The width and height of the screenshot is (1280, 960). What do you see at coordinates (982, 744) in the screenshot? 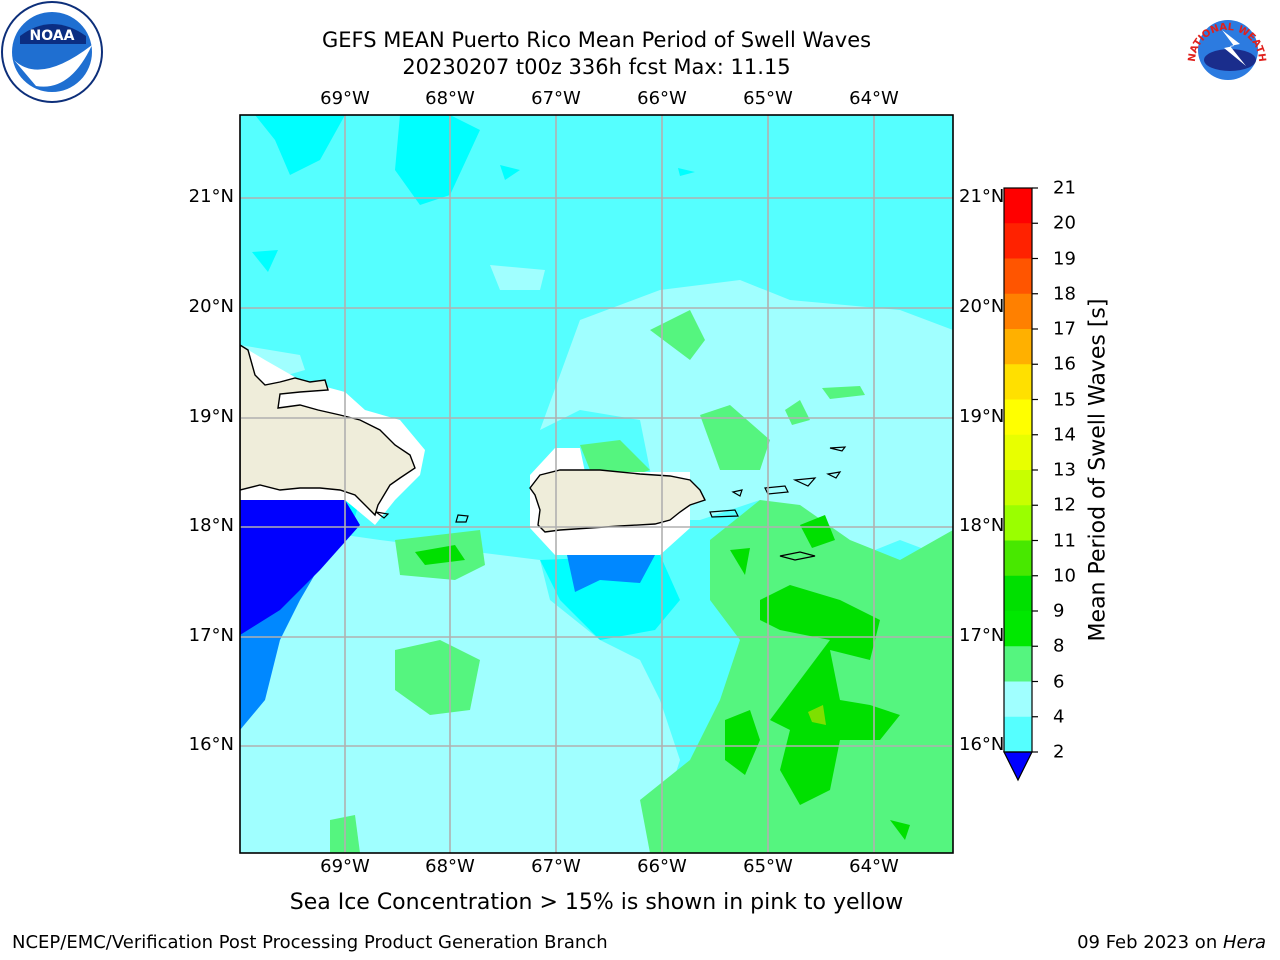
I see `lat-label-right: 16°N` at bounding box center [982, 744].